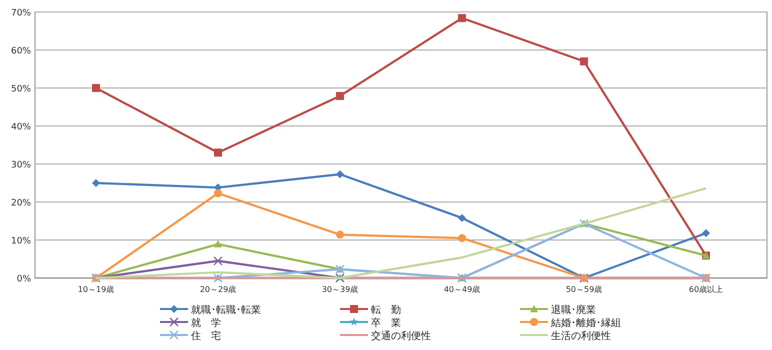  Describe the element at coordinates (21, 203) in the screenshot. I see `y-tick-label: 20%` at that location.